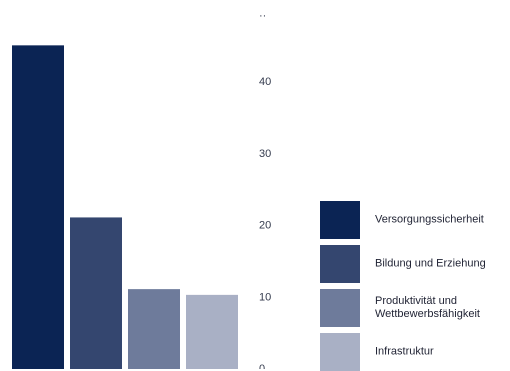  Describe the element at coordinates (265, 226) in the screenshot. I see `y-tick-label: 20` at that location.